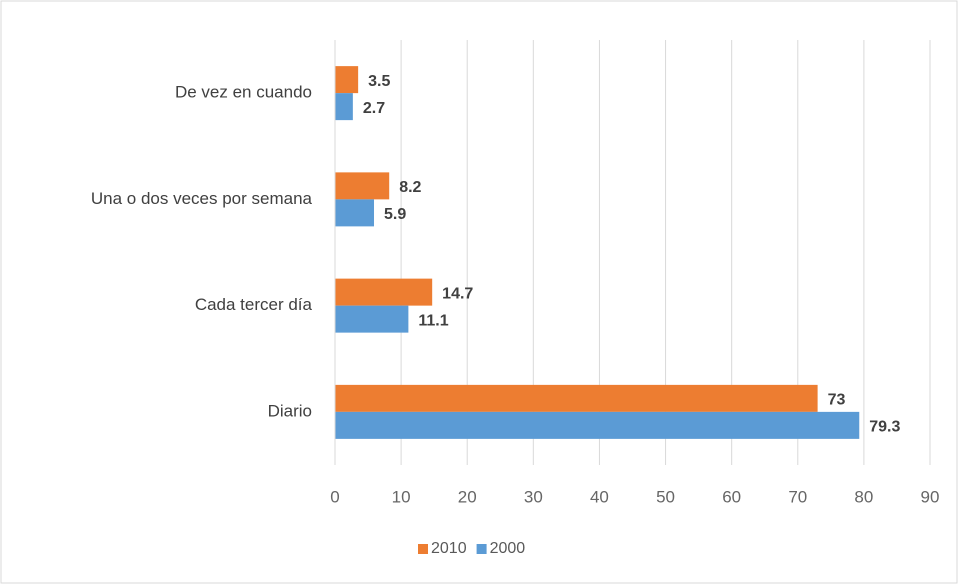 Image resolution: width=958 pixels, height=584 pixels. What do you see at coordinates (410, 187) in the screenshot?
I see `data-label: 8.2` at bounding box center [410, 187].